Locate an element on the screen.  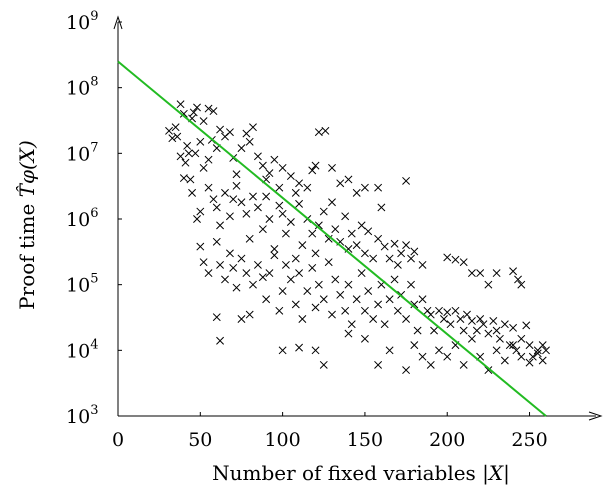
x-tick-label: 250 is located at coordinates (529, 440).